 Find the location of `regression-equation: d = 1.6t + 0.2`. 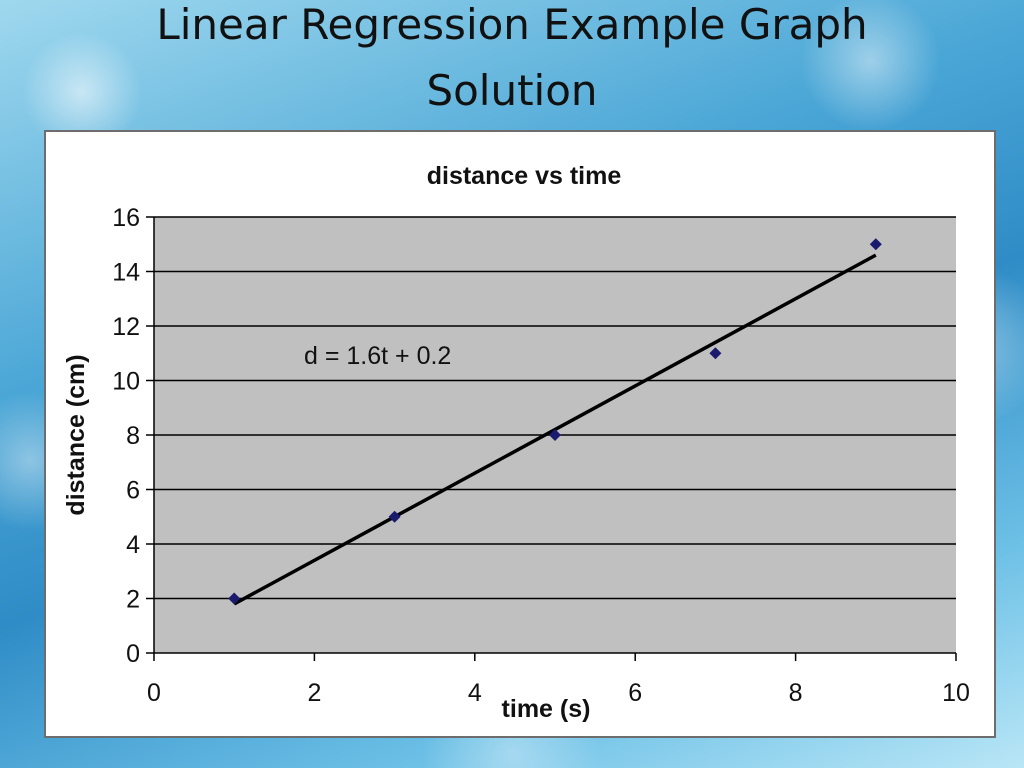

regression-equation: d = 1.6t + 0.2 is located at coordinates (377, 356).